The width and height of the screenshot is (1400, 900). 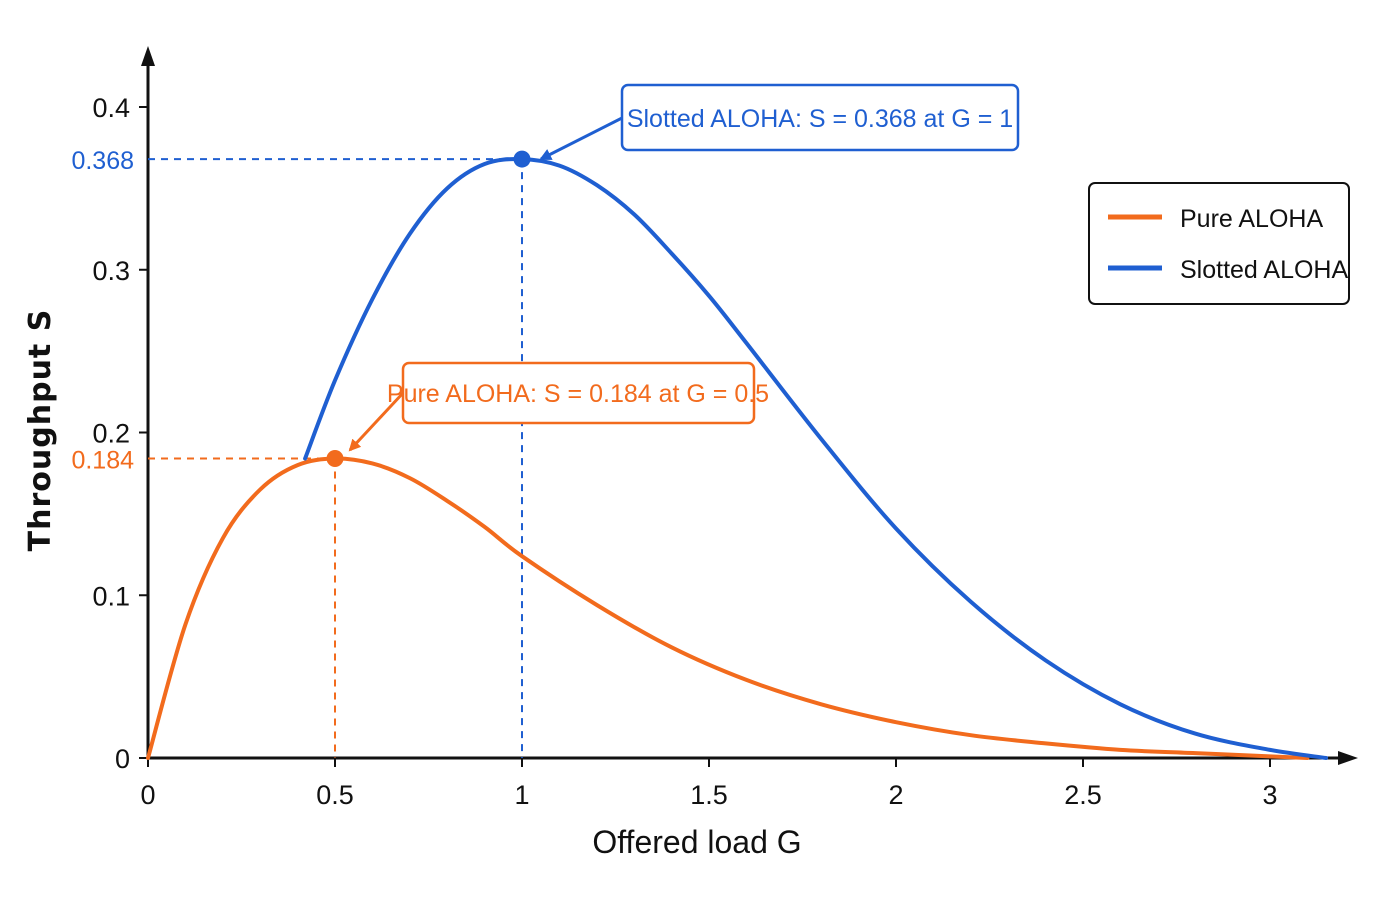 I want to click on y-axis-arrowhead, so click(x=148, y=56).